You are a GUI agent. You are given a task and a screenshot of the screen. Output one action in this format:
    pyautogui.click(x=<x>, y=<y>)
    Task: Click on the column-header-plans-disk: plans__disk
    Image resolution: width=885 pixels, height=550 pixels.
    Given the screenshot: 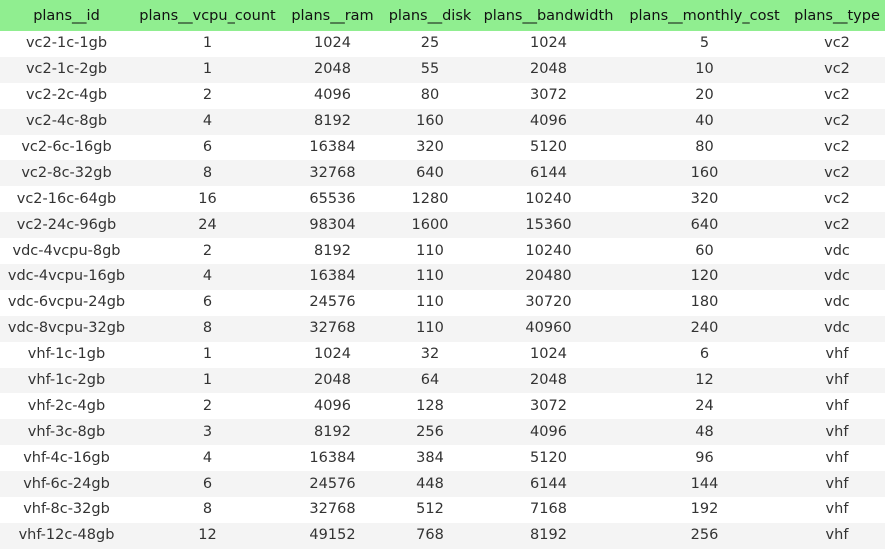 What is the action you would take?
    pyautogui.click(x=430, y=15)
    